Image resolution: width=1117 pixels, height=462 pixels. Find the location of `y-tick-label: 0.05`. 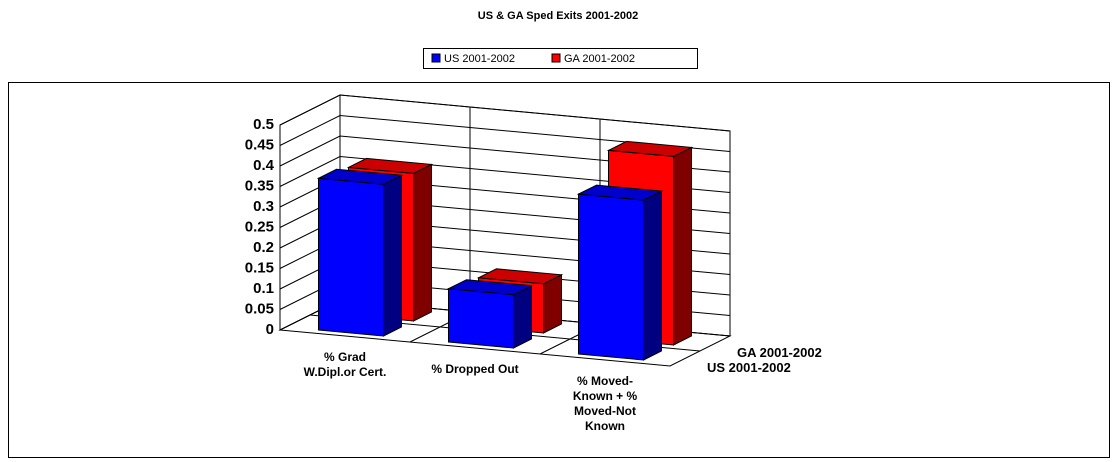

y-tick-label: 0.05 is located at coordinates (259, 308).